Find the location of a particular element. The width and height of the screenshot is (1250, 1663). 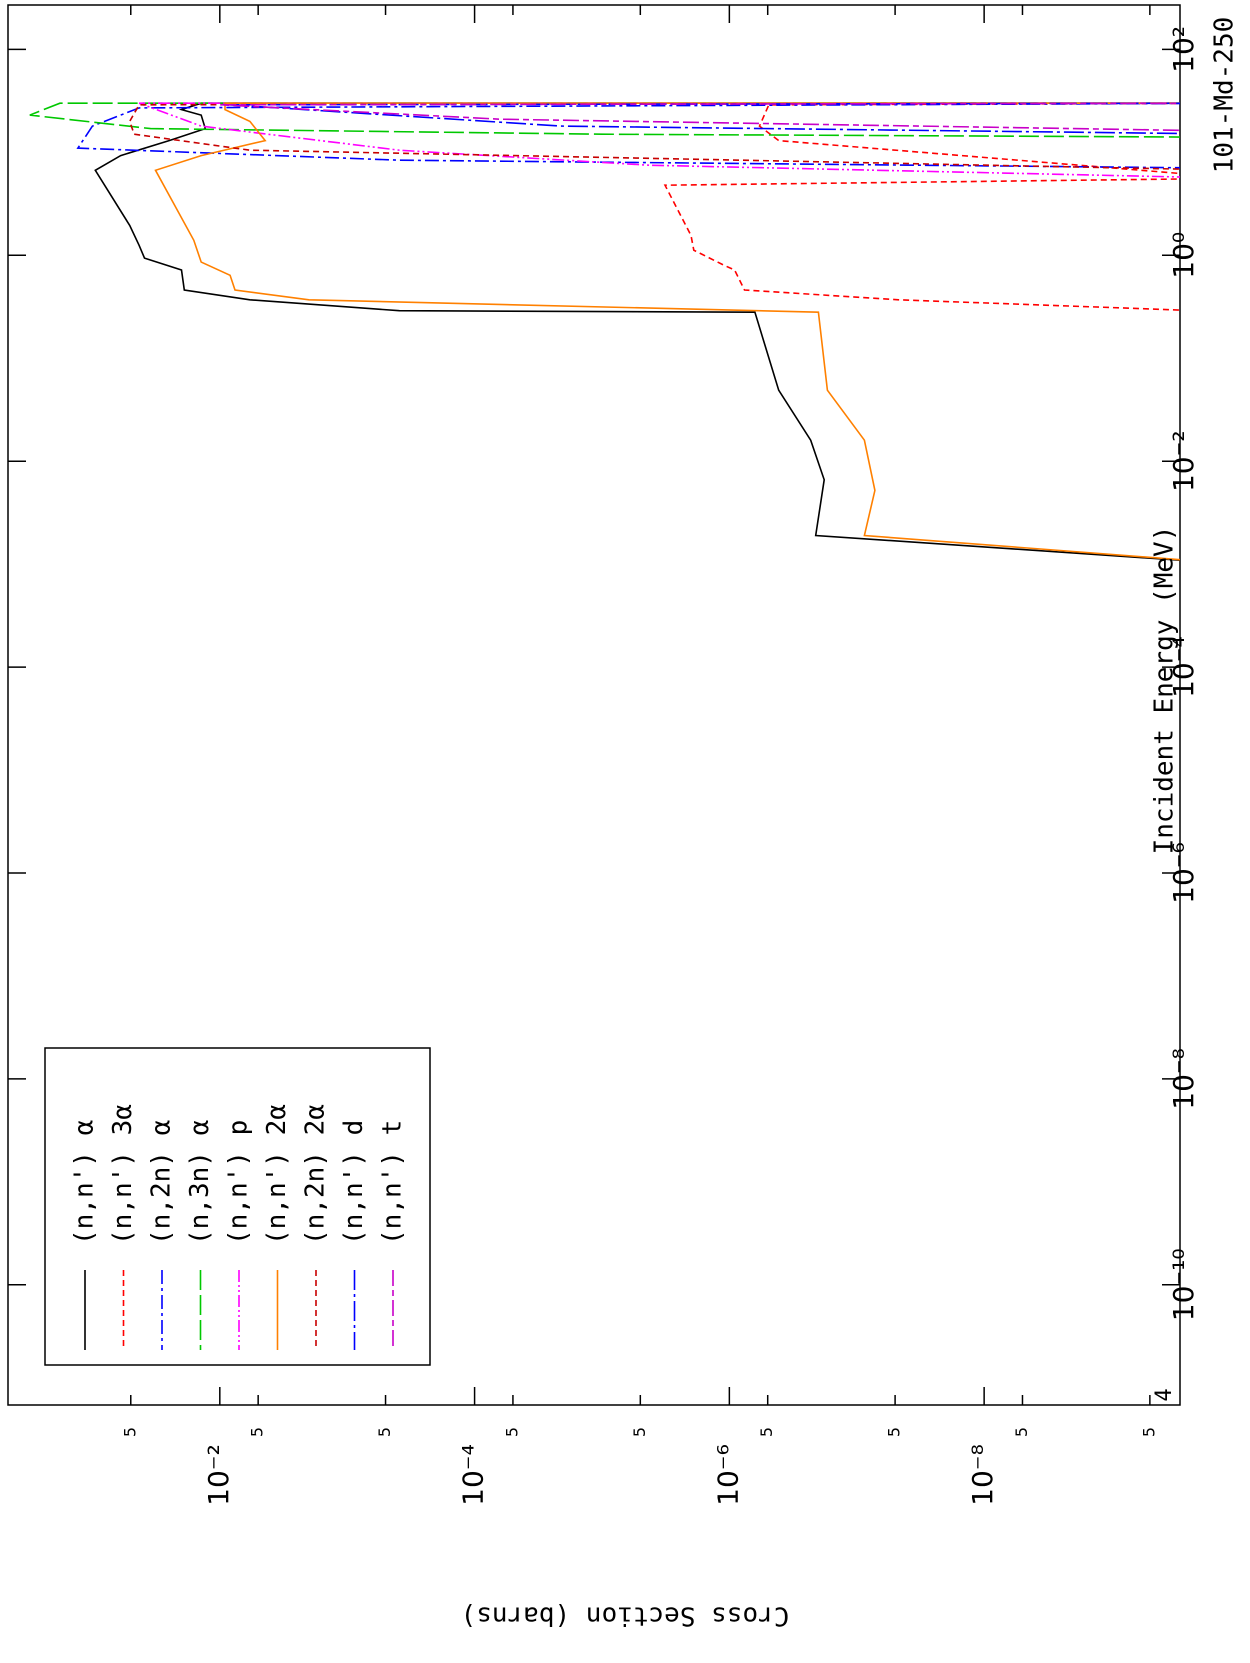

legend-label: (n,n') d is located at coordinates (354, 1182).